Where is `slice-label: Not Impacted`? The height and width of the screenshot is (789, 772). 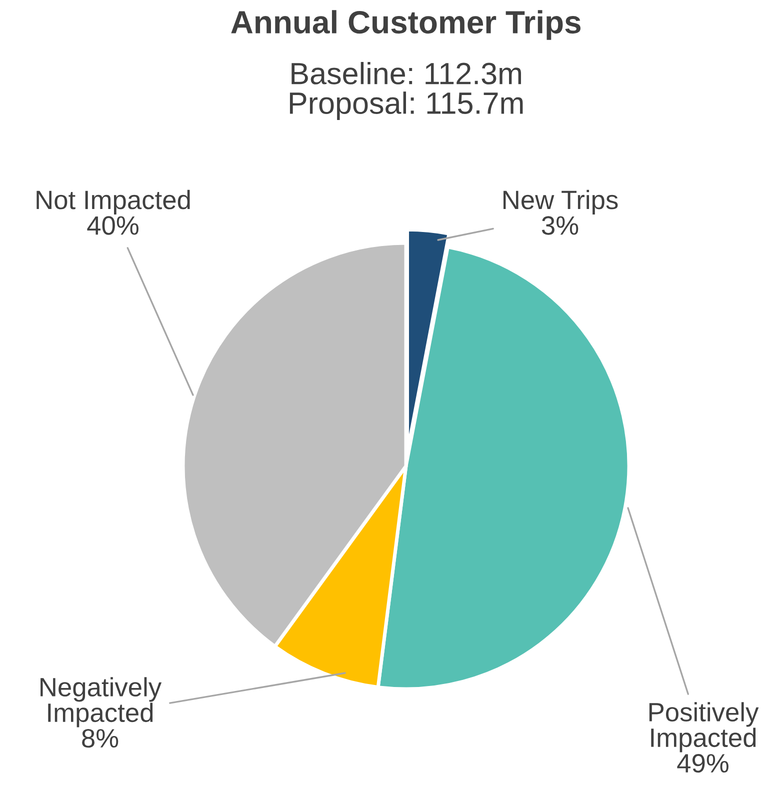 slice-label: Not Impacted is located at coordinates (113, 202).